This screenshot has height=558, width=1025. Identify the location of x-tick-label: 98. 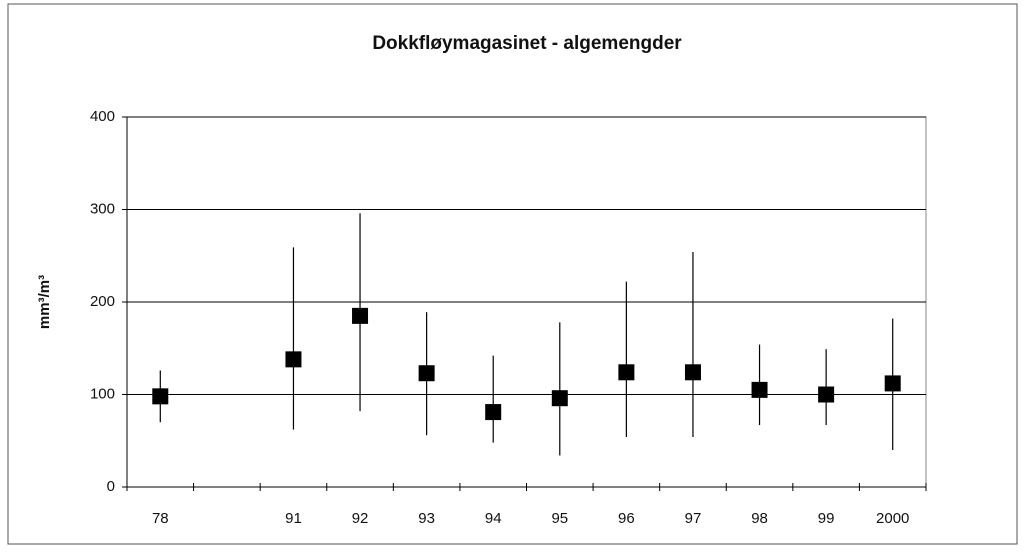
(759, 518).